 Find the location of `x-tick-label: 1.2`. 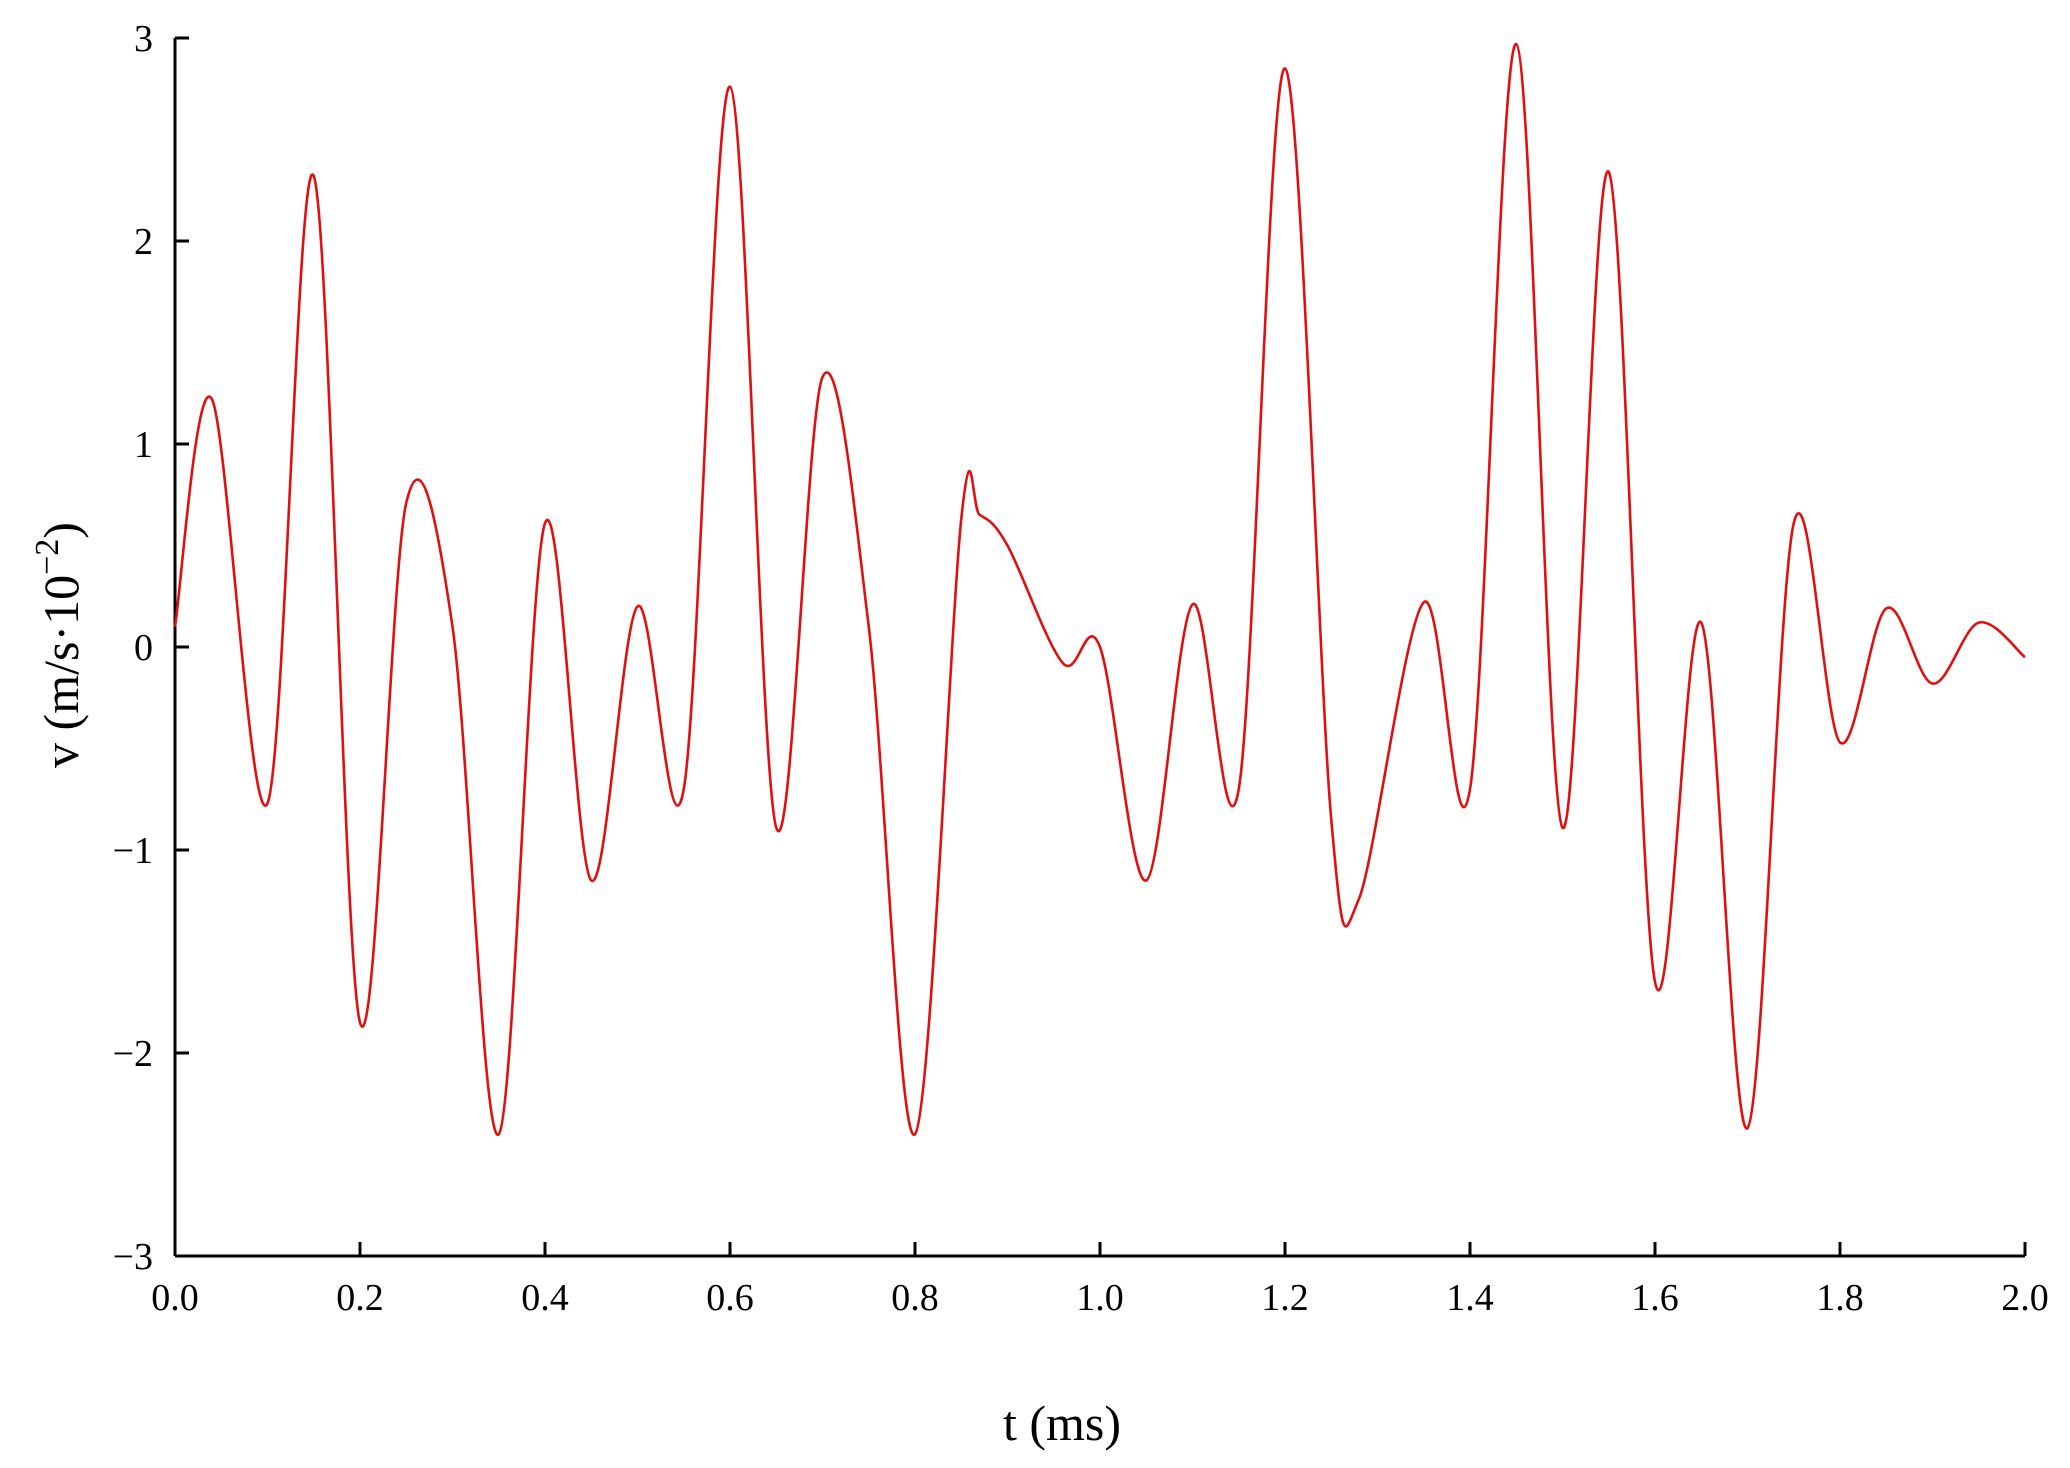

x-tick-label: 1.2 is located at coordinates (1285, 1298).